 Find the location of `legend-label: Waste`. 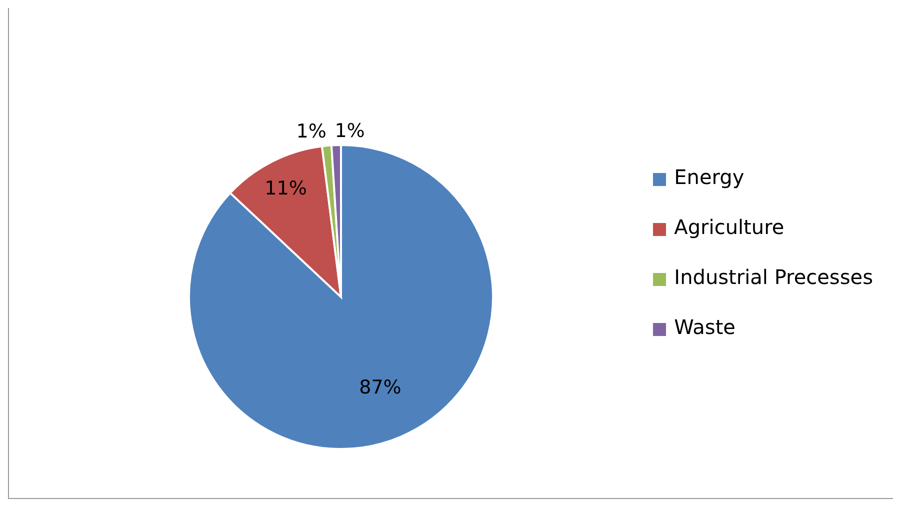

legend-label: Waste is located at coordinates (705, 327).